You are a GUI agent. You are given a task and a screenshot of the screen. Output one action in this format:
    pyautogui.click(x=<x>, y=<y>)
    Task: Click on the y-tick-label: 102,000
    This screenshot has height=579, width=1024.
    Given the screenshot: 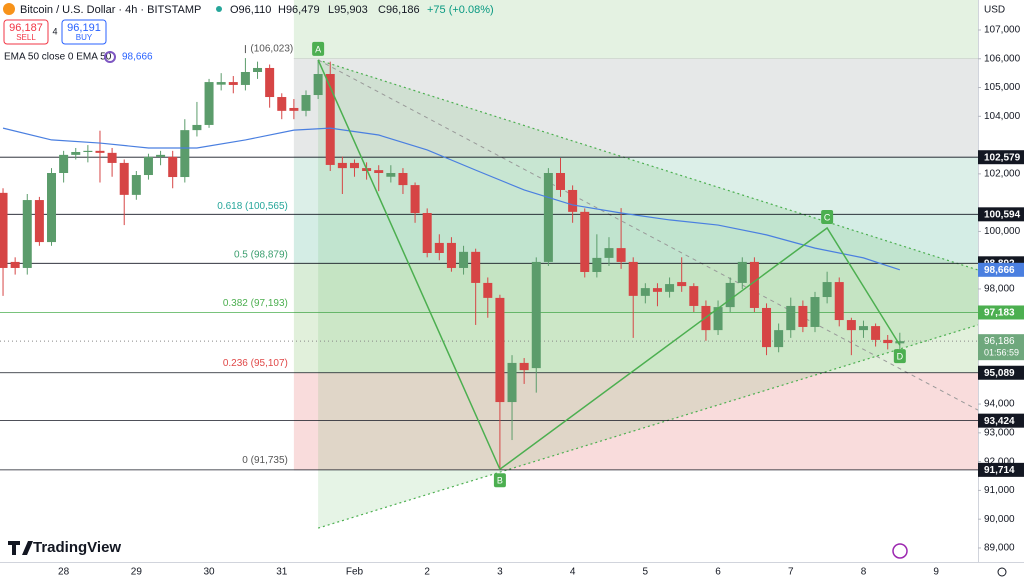 What is the action you would take?
    pyautogui.click(x=1002, y=174)
    